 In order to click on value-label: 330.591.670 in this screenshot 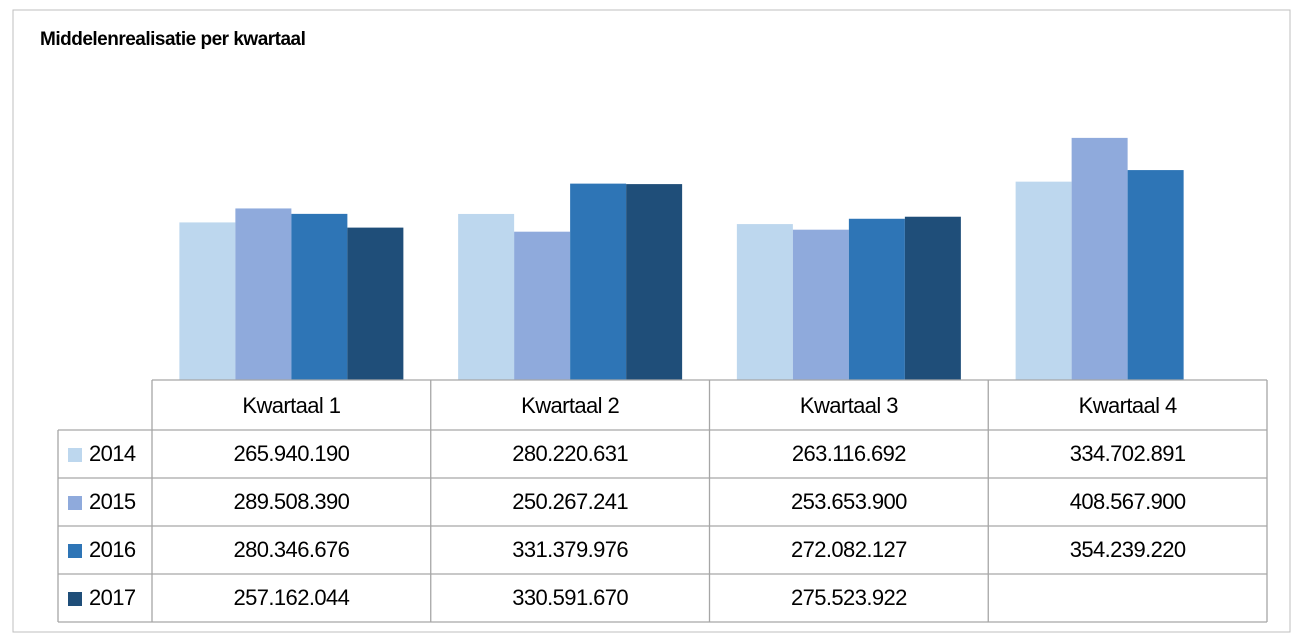, I will do `click(570, 597)`.